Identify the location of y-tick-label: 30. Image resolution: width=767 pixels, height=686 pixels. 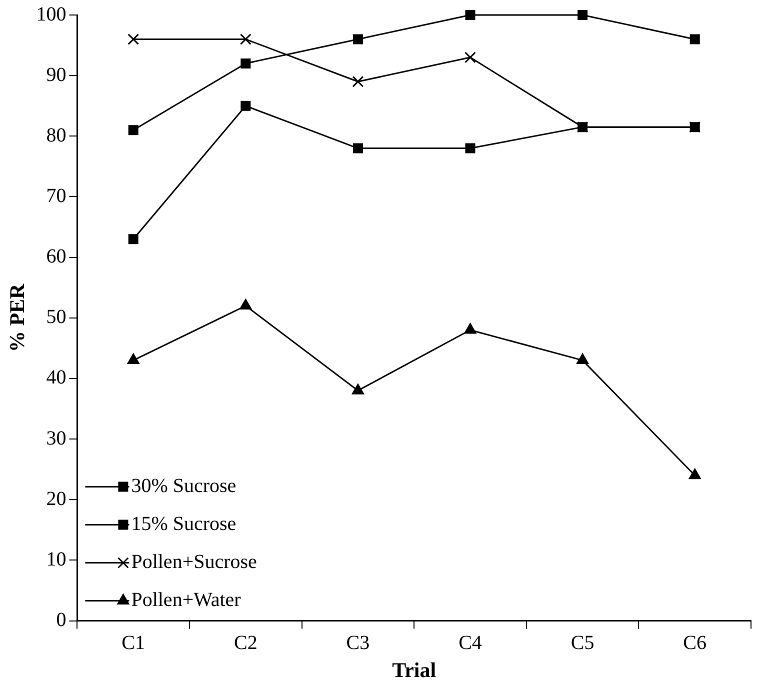
(56, 438).